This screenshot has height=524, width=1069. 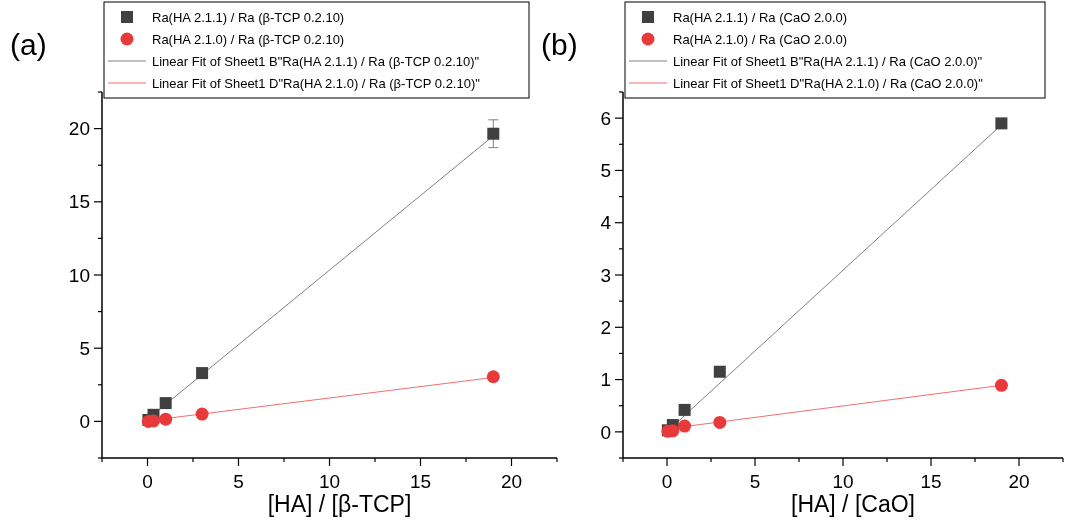 What do you see at coordinates (559, 44) in the screenshot?
I see `chart-title: (b)` at bounding box center [559, 44].